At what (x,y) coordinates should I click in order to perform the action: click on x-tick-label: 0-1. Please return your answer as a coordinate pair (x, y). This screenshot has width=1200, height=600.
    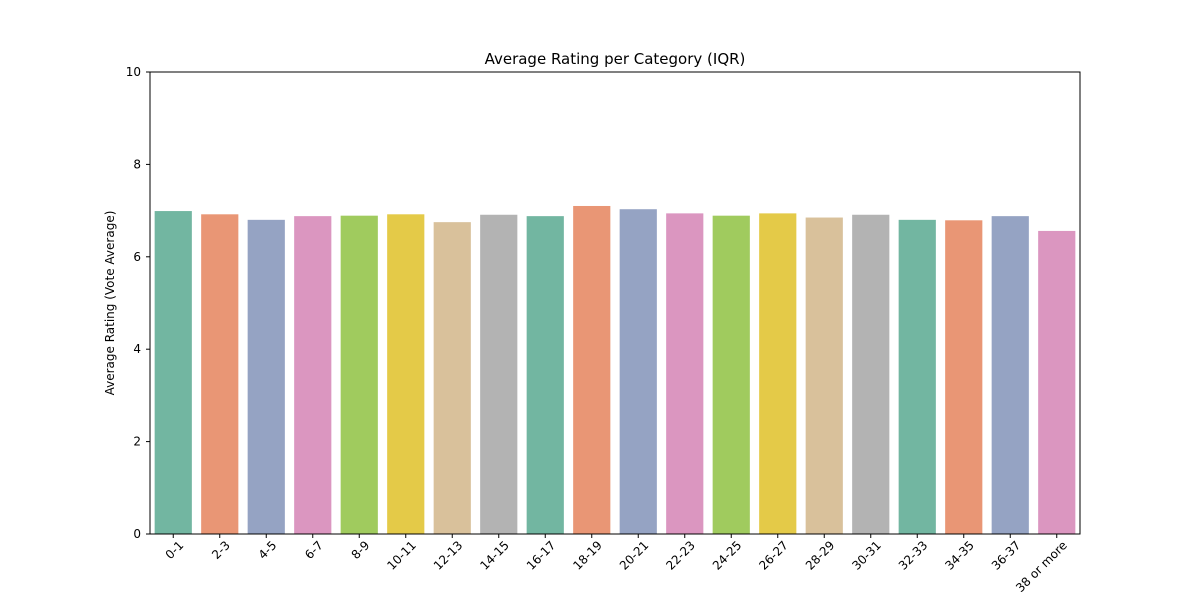
    Looking at the image, I should click on (175, 550).